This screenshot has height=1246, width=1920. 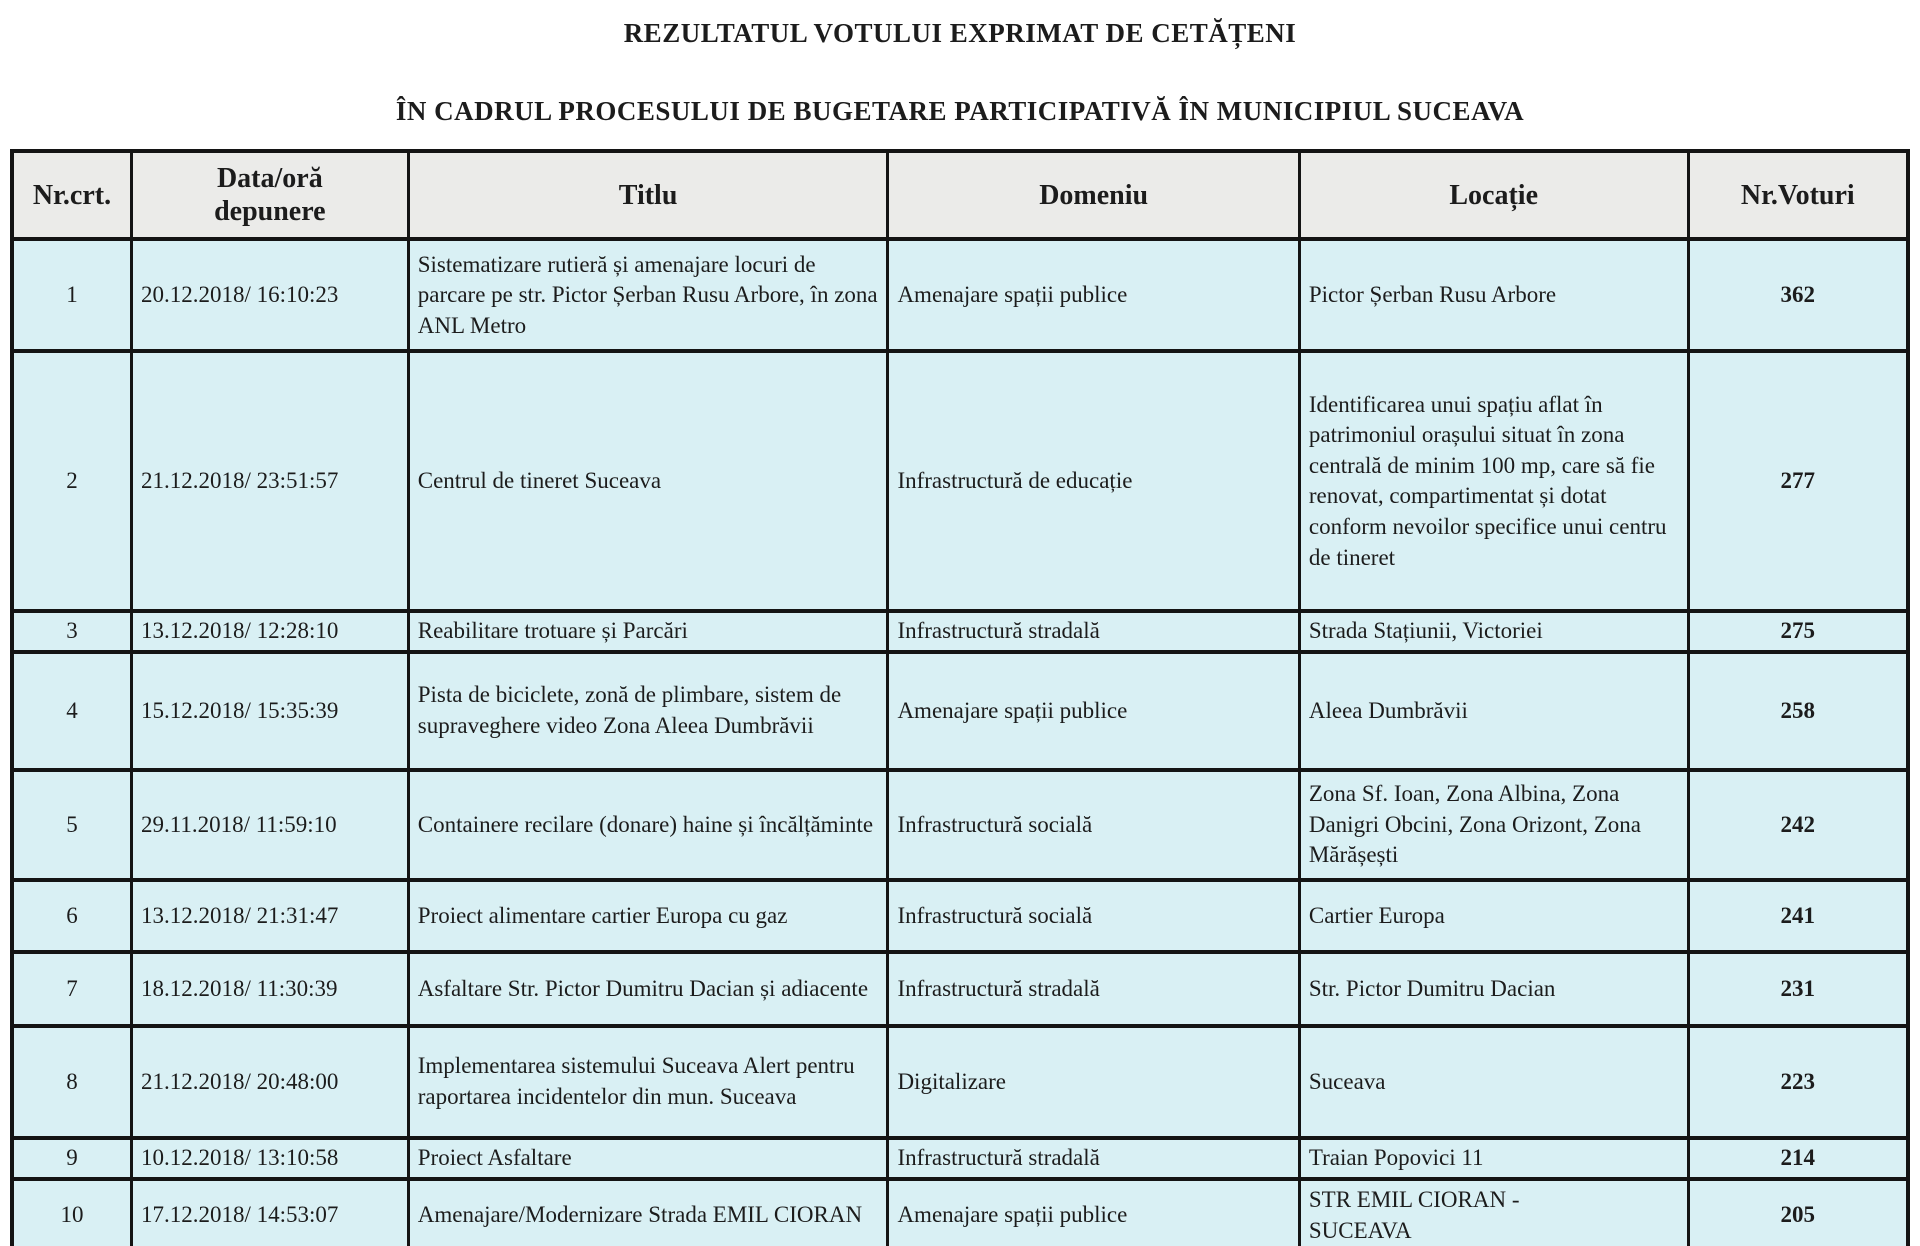 What do you see at coordinates (1798, 711) in the screenshot?
I see `cell-voturi: 258` at bounding box center [1798, 711].